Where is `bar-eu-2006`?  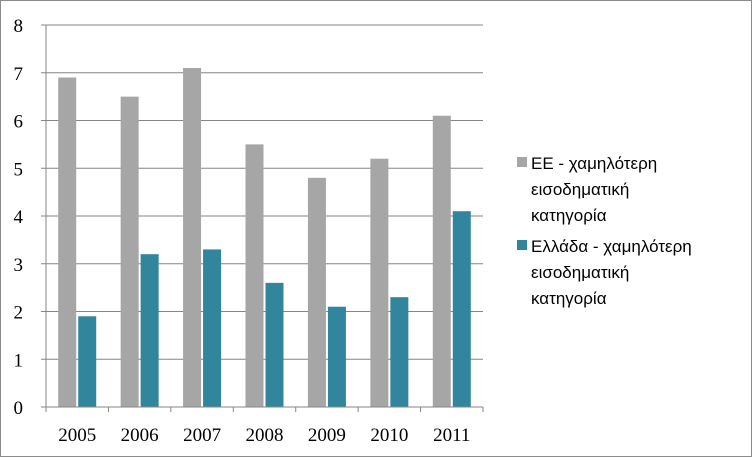 bar-eu-2006 is located at coordinates (129, 251).